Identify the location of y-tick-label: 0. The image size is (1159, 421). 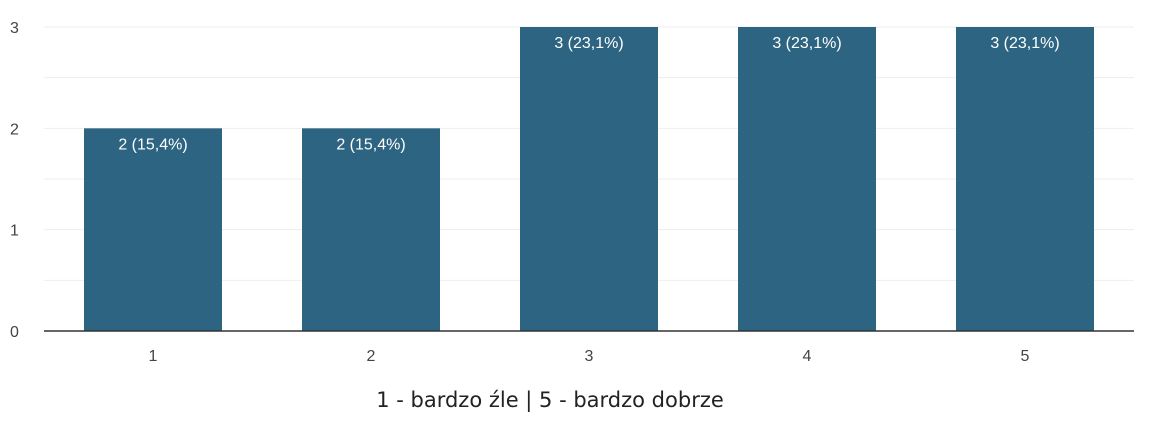
(14, 332).